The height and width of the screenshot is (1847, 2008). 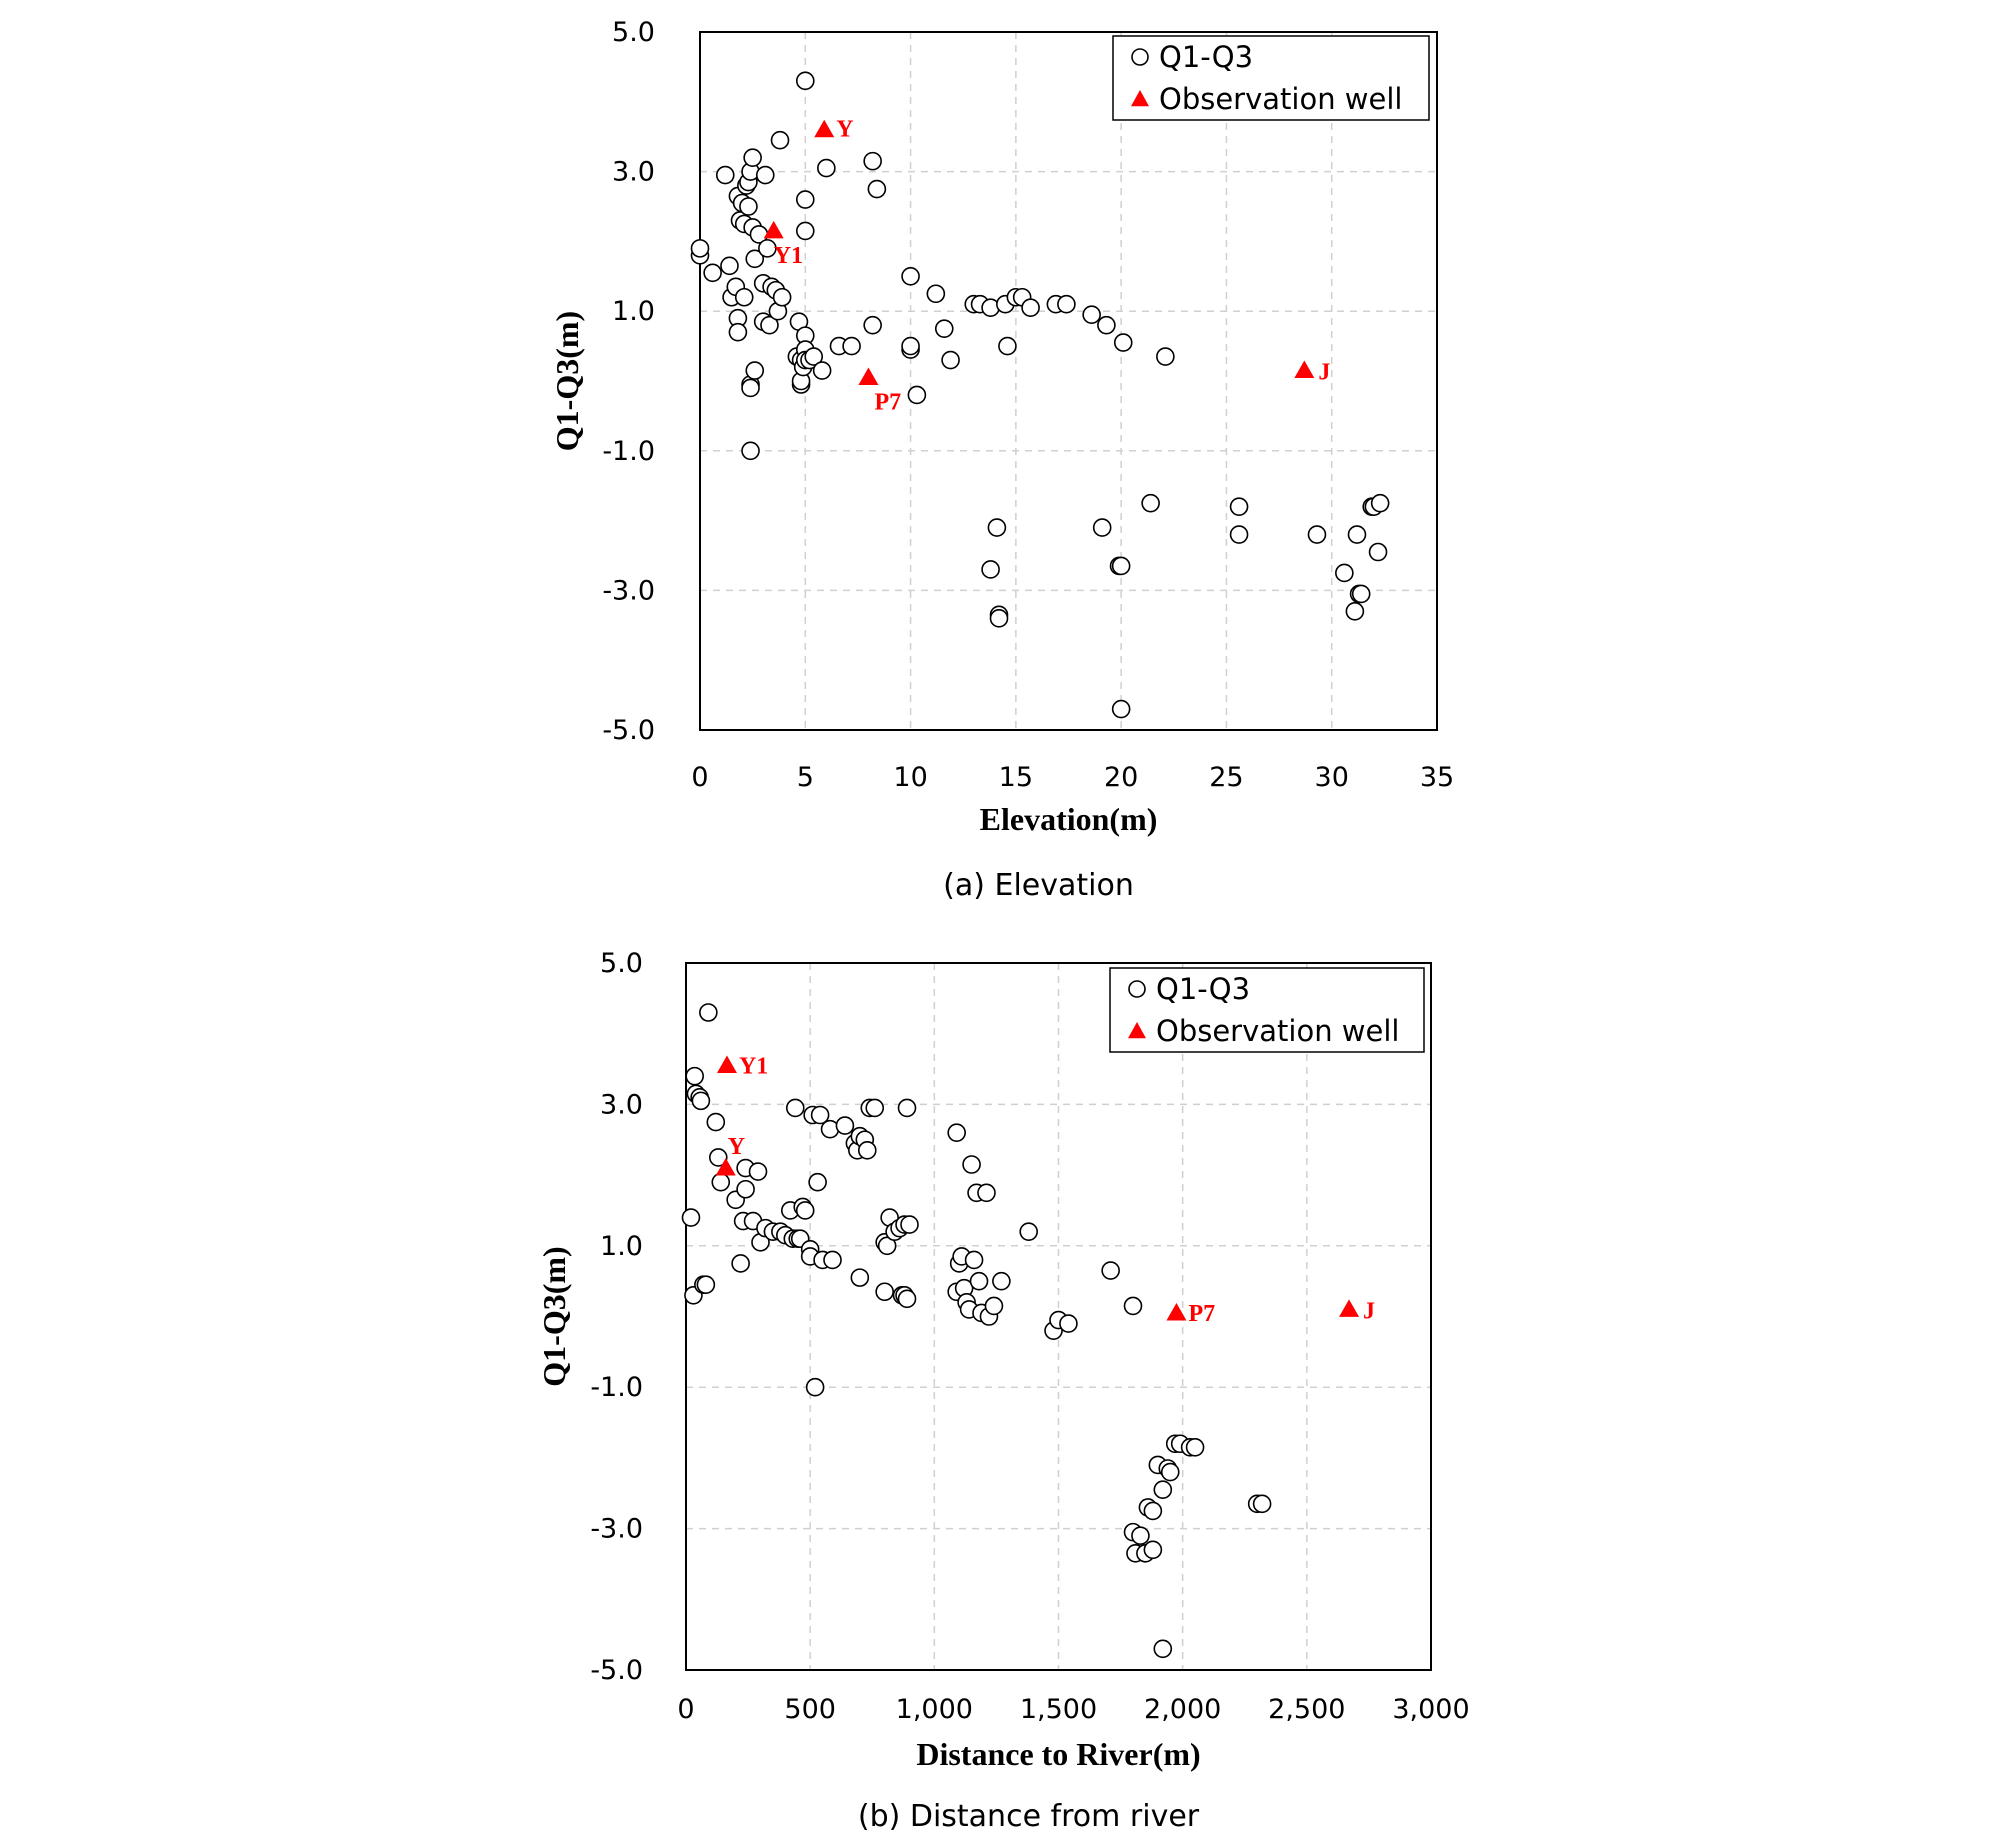 What do you see at coordinates (628, 451) in the screenshot?
I see `y-tick-label: -1.0` at bounding box center [628, 451].